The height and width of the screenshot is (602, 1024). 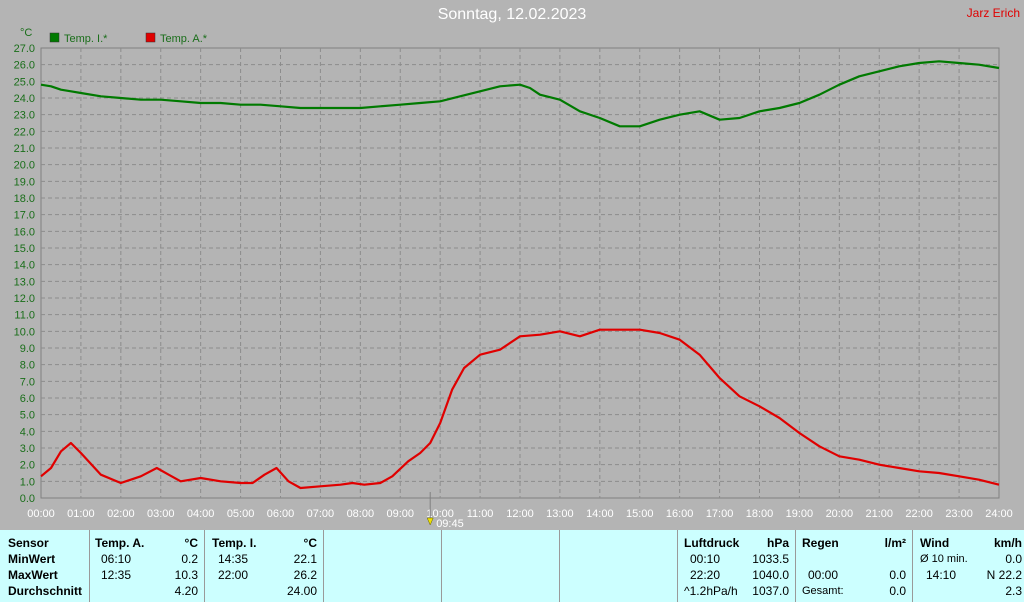 What do you see at coordinates (24, 199) in the screenshot?
I see `y-tick-label: 18.0` at bounding box center [24, 199].